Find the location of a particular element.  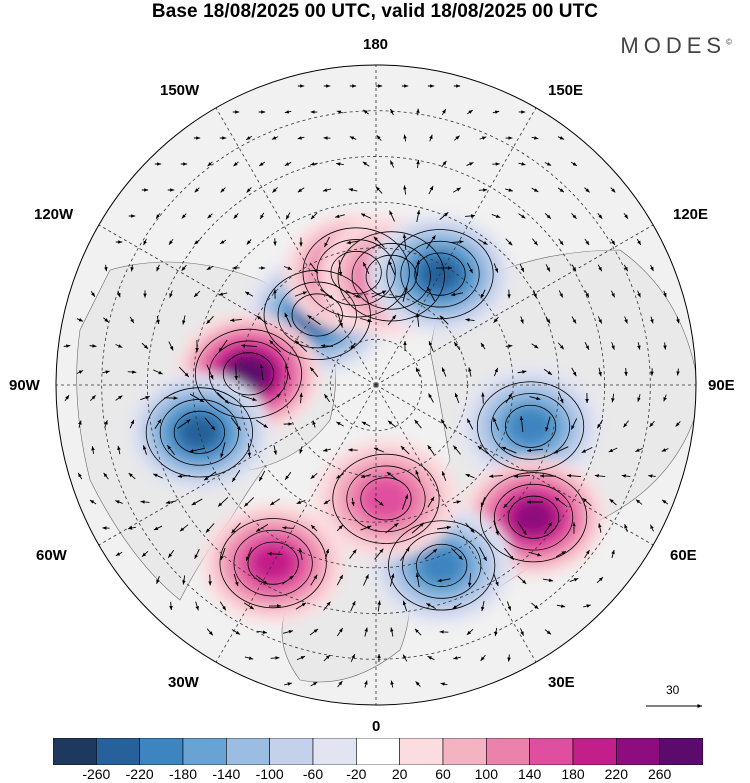

colorbar-label: -100 is located at coordinates (269, 774).